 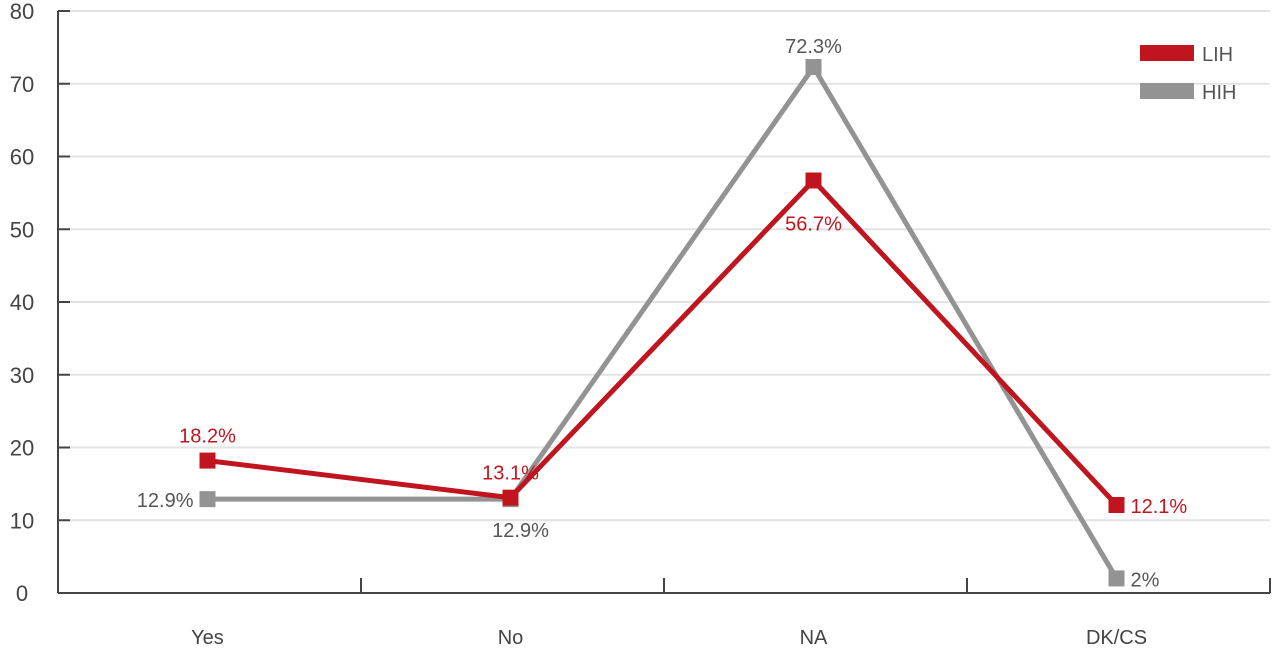 What do you see at coordinates (1116, 578) in the screenshot?
I see `marker-hih-dk-cs` at bounding box center [1116, 578].